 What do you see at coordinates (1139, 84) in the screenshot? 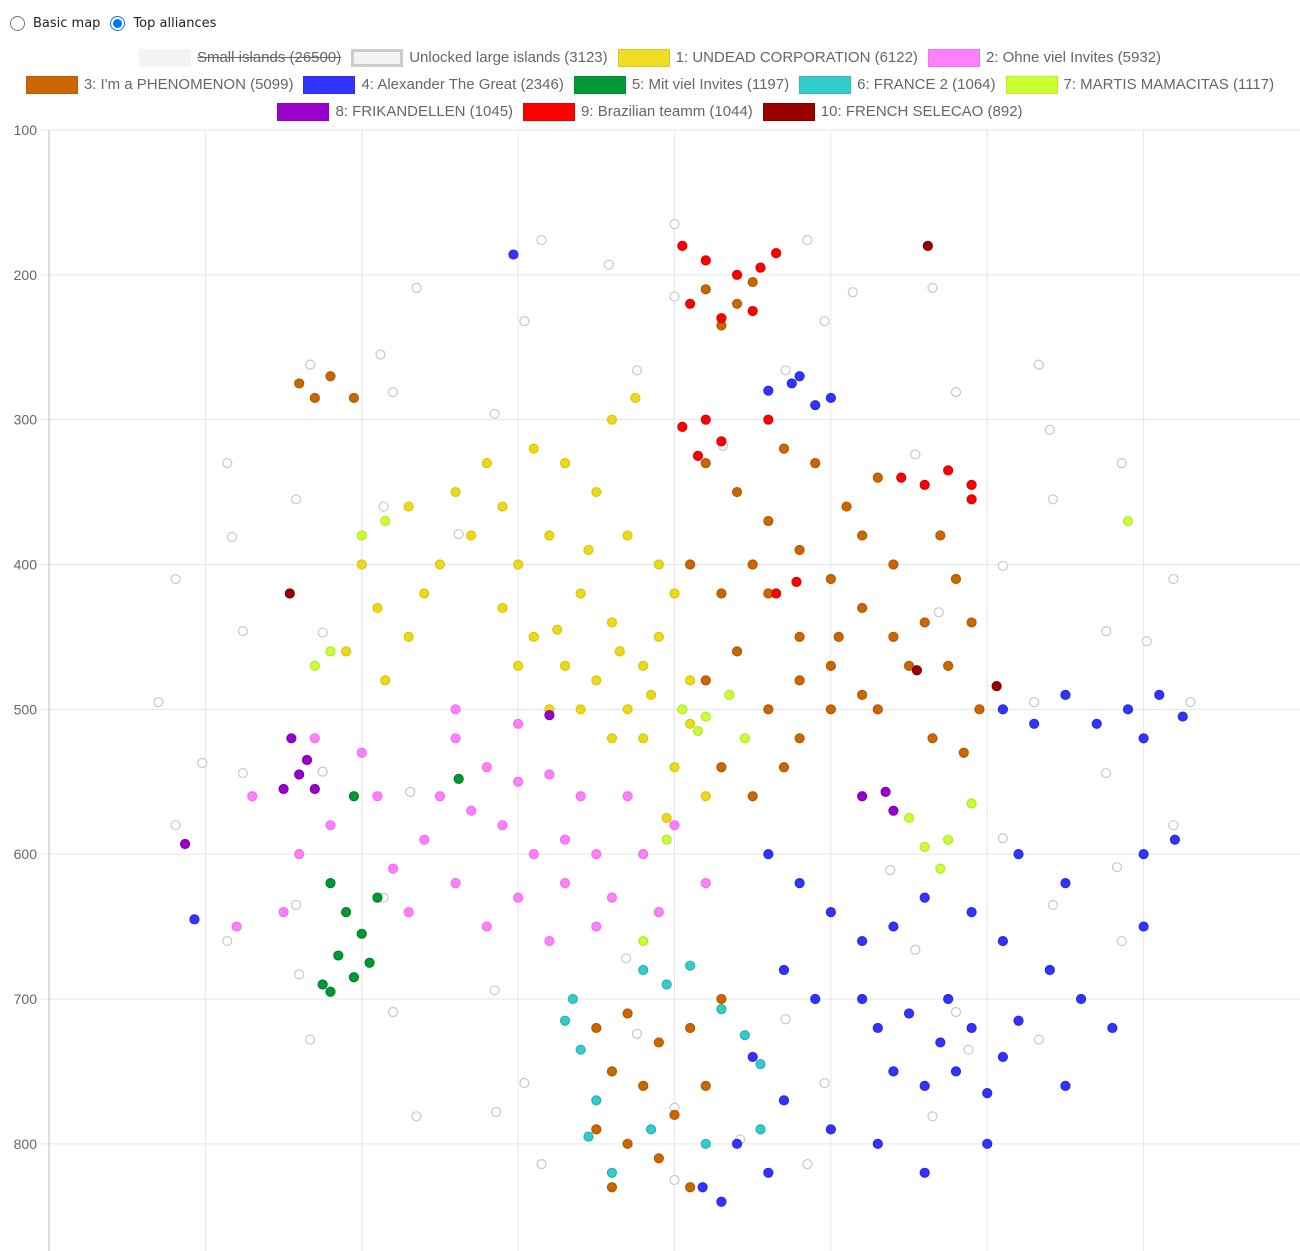
I see `legend-item-7: 7: MARTIS MAMACITAS (1117)` at bounding box center [1139, 84].